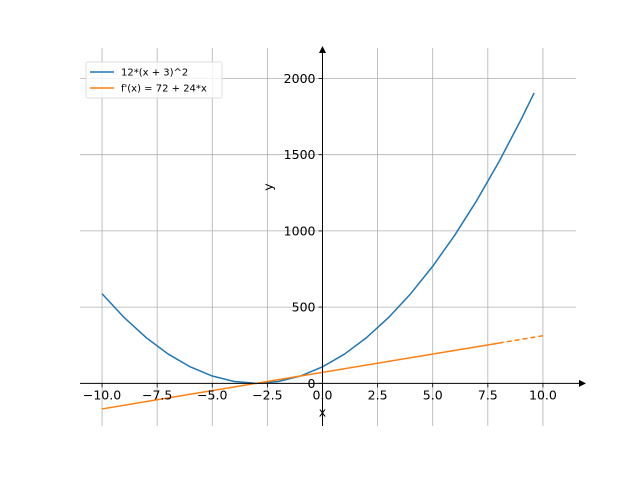  What do you see at coordinates (157, 394) in the screenshot?
I see `x-tick-label: −7.5` at bounding box center [157, 394].